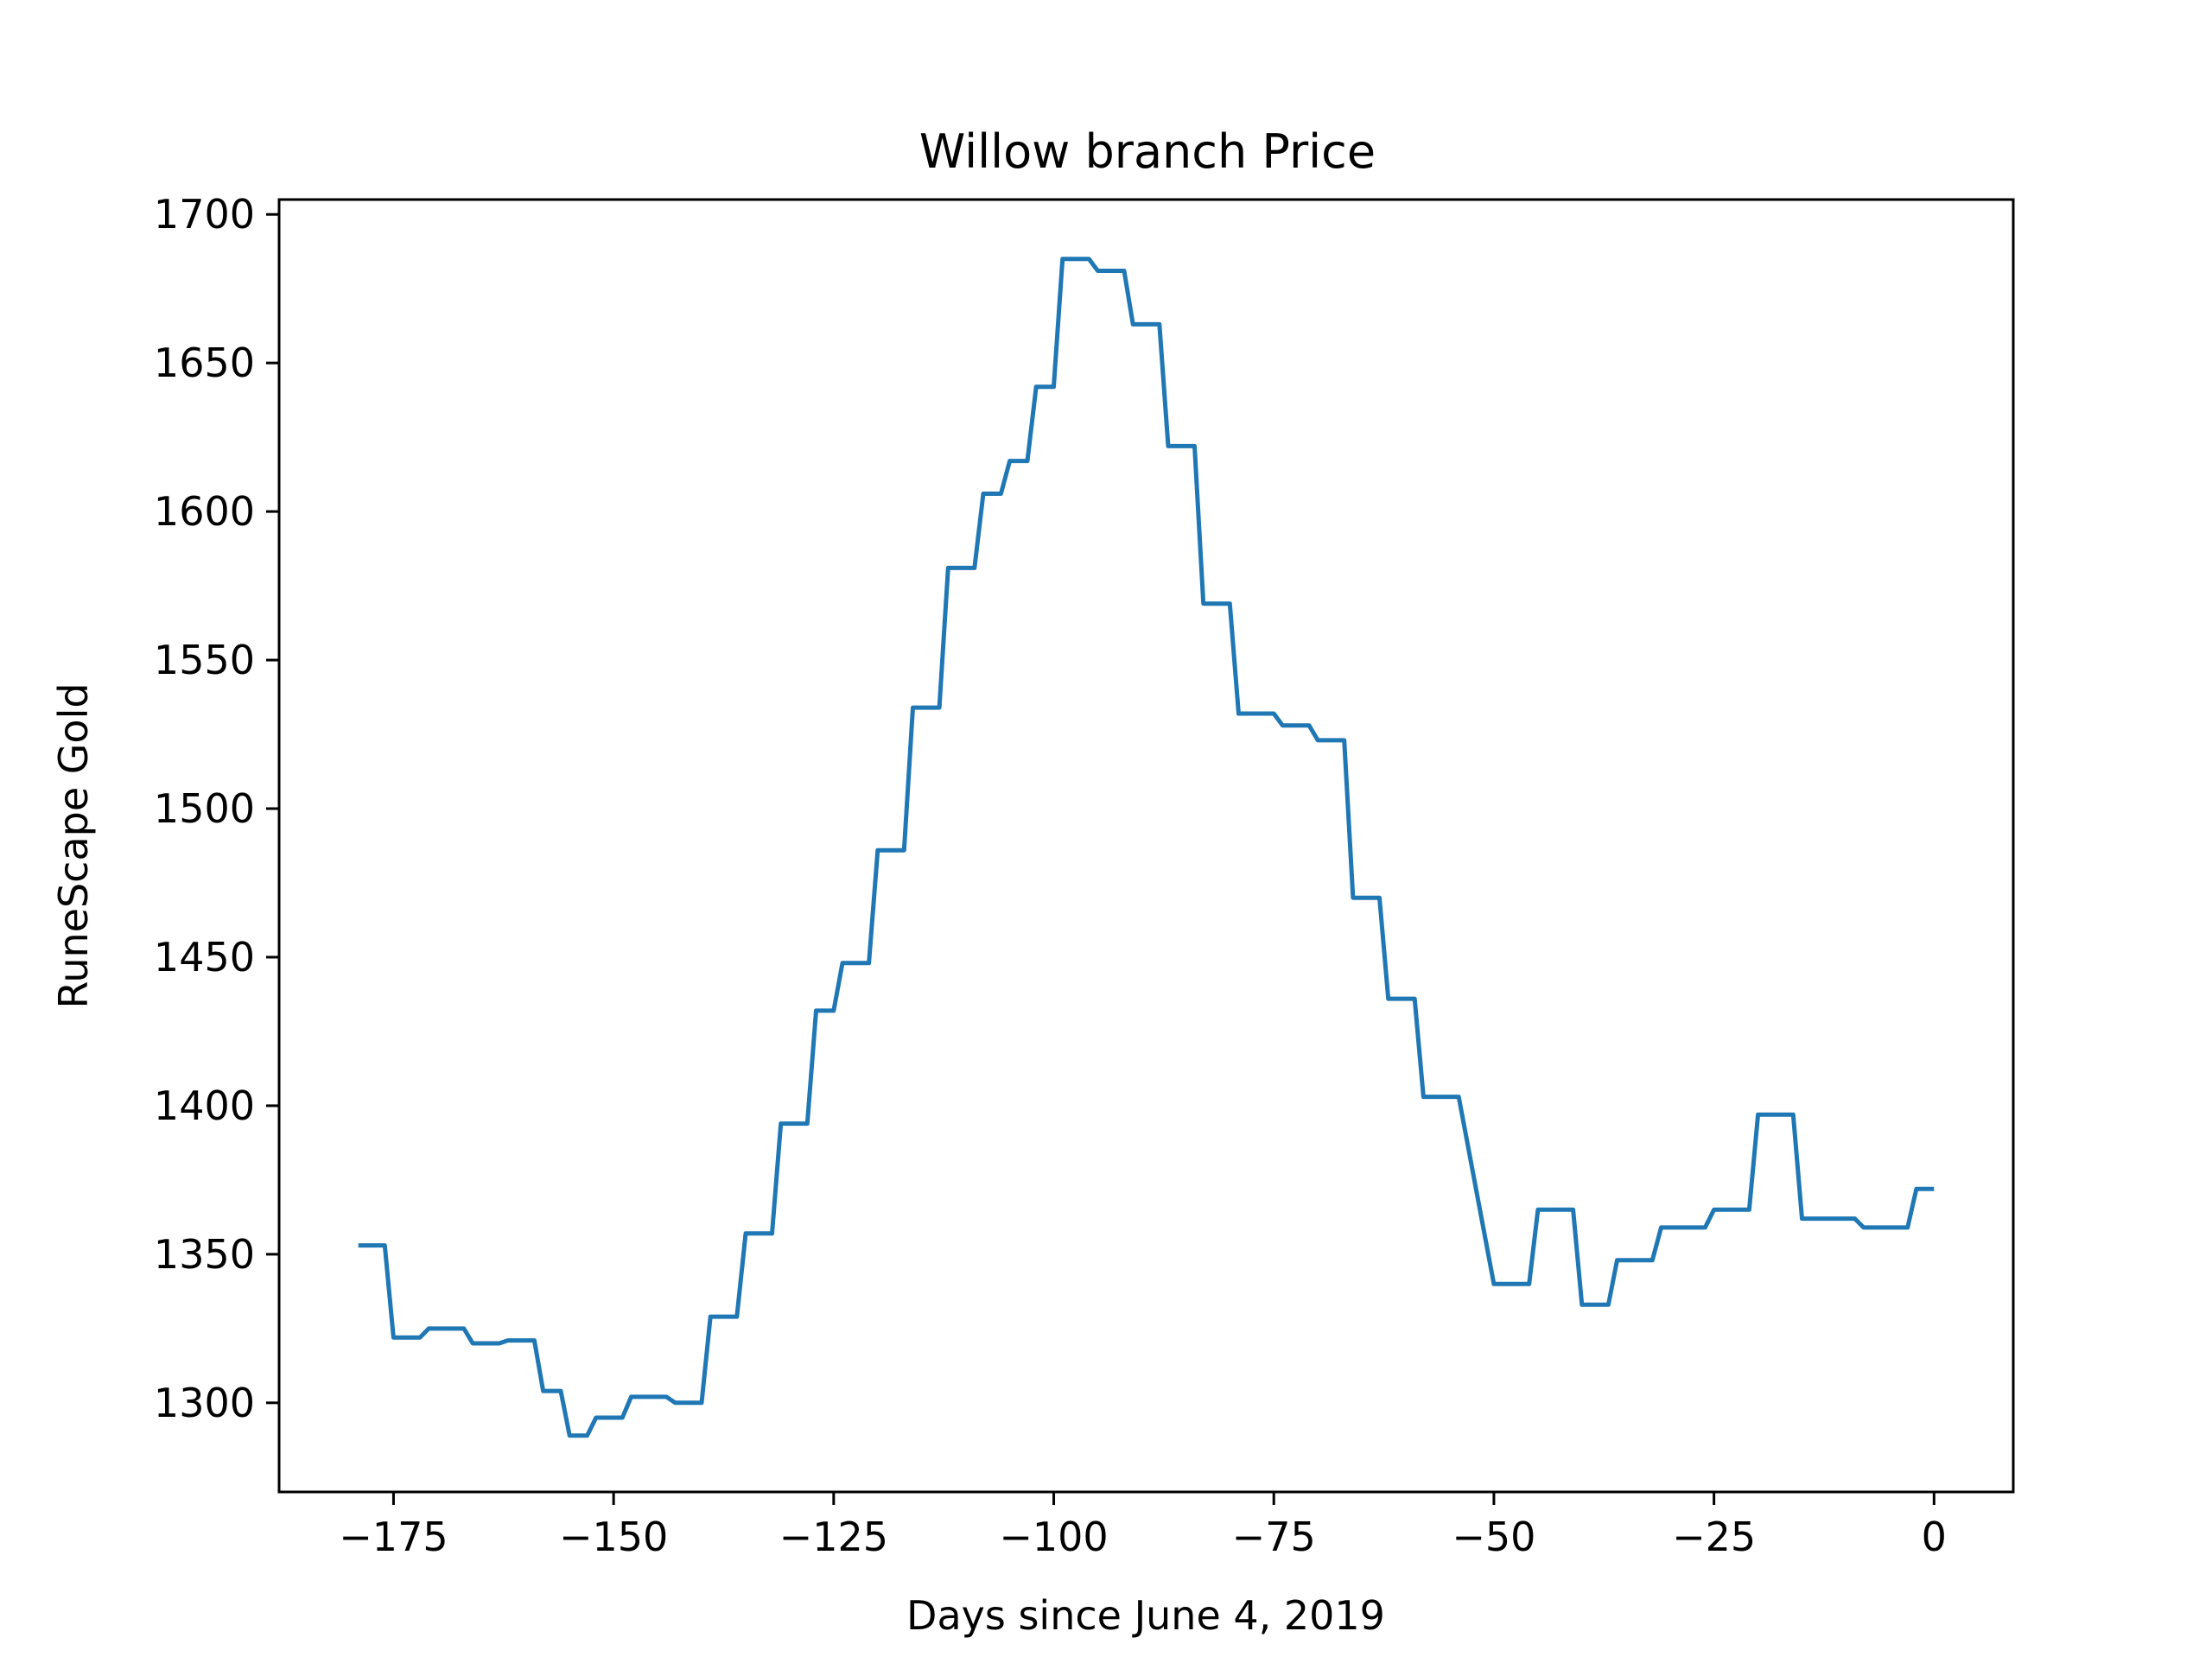  Describe the element at coordinates (204, 809) in the screenshot. I see `y-tick-label: 1500` at that location.